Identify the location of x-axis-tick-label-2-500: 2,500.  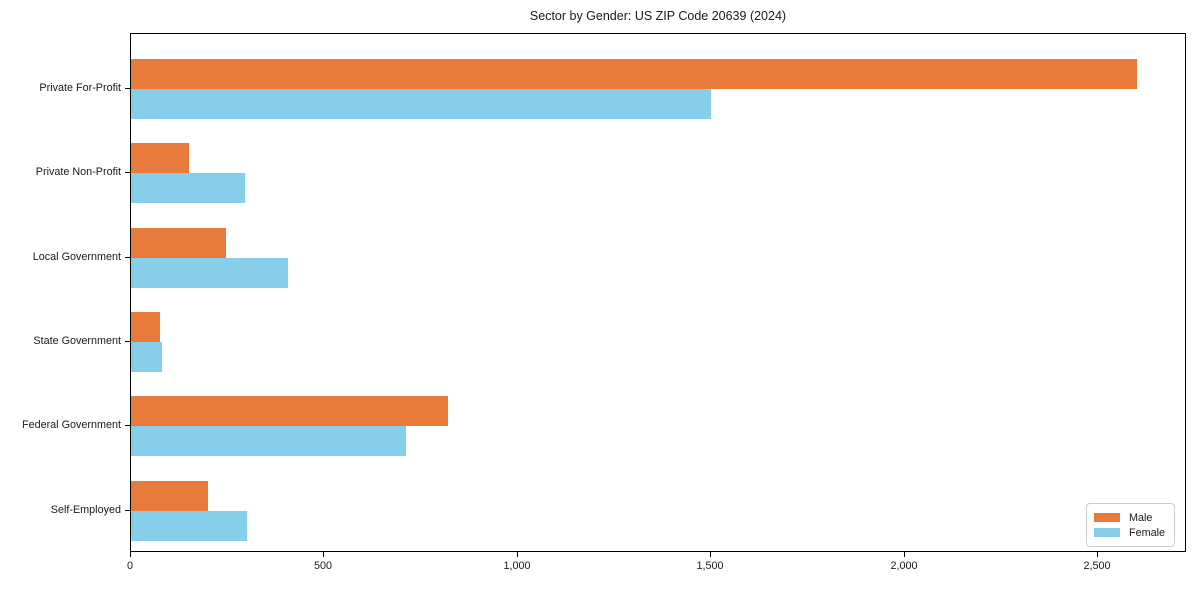
(1097, 566).